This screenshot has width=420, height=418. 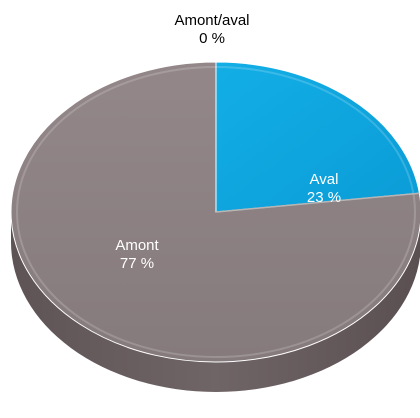 I want to click on slice-value-label: 23 %, so click(x=324, y=197).